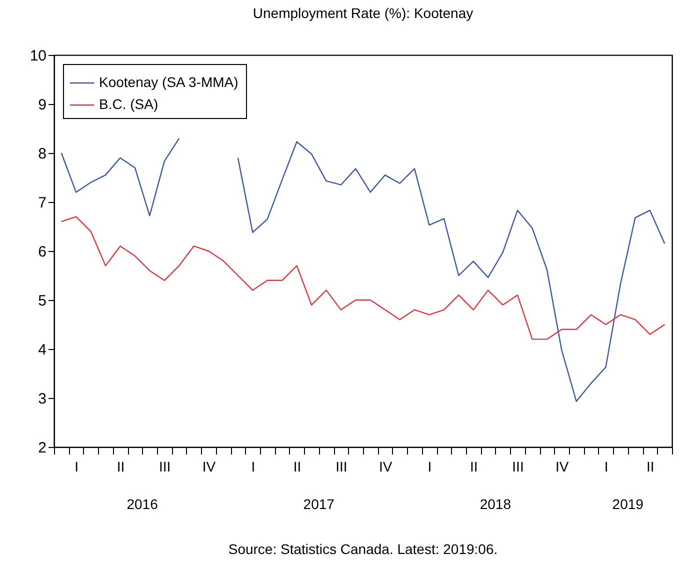  I want to click on y-tick-label: 8, so click(42, 154).